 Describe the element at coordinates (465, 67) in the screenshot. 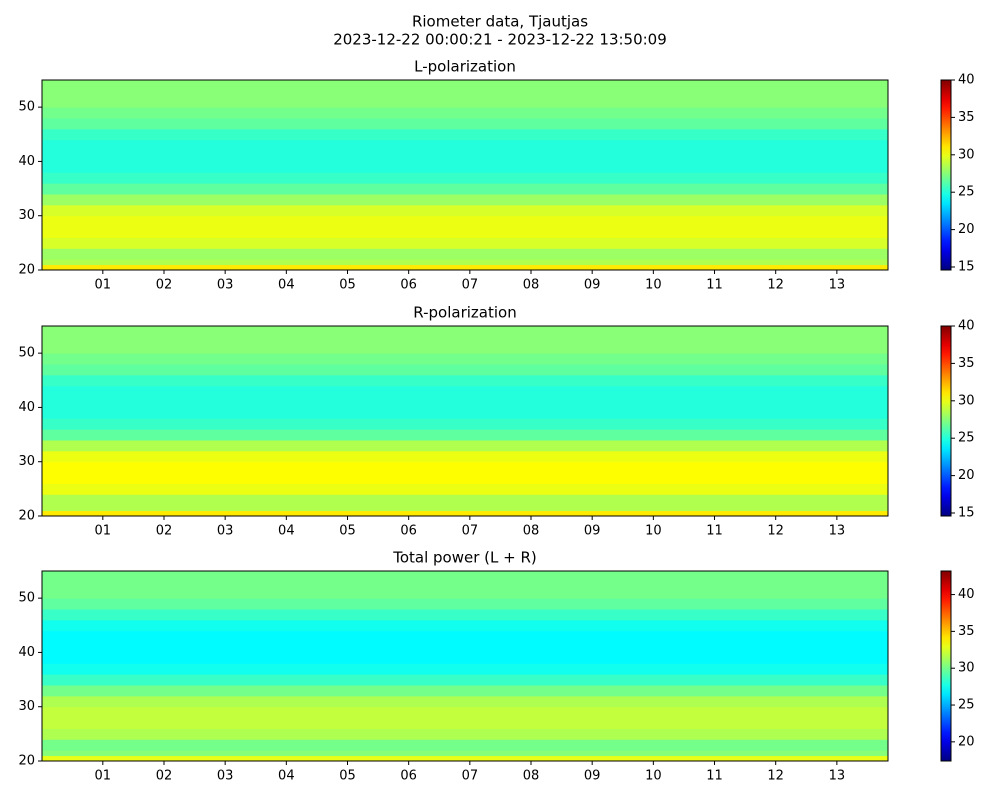

I see `axes-title: L-polarization` at that location.